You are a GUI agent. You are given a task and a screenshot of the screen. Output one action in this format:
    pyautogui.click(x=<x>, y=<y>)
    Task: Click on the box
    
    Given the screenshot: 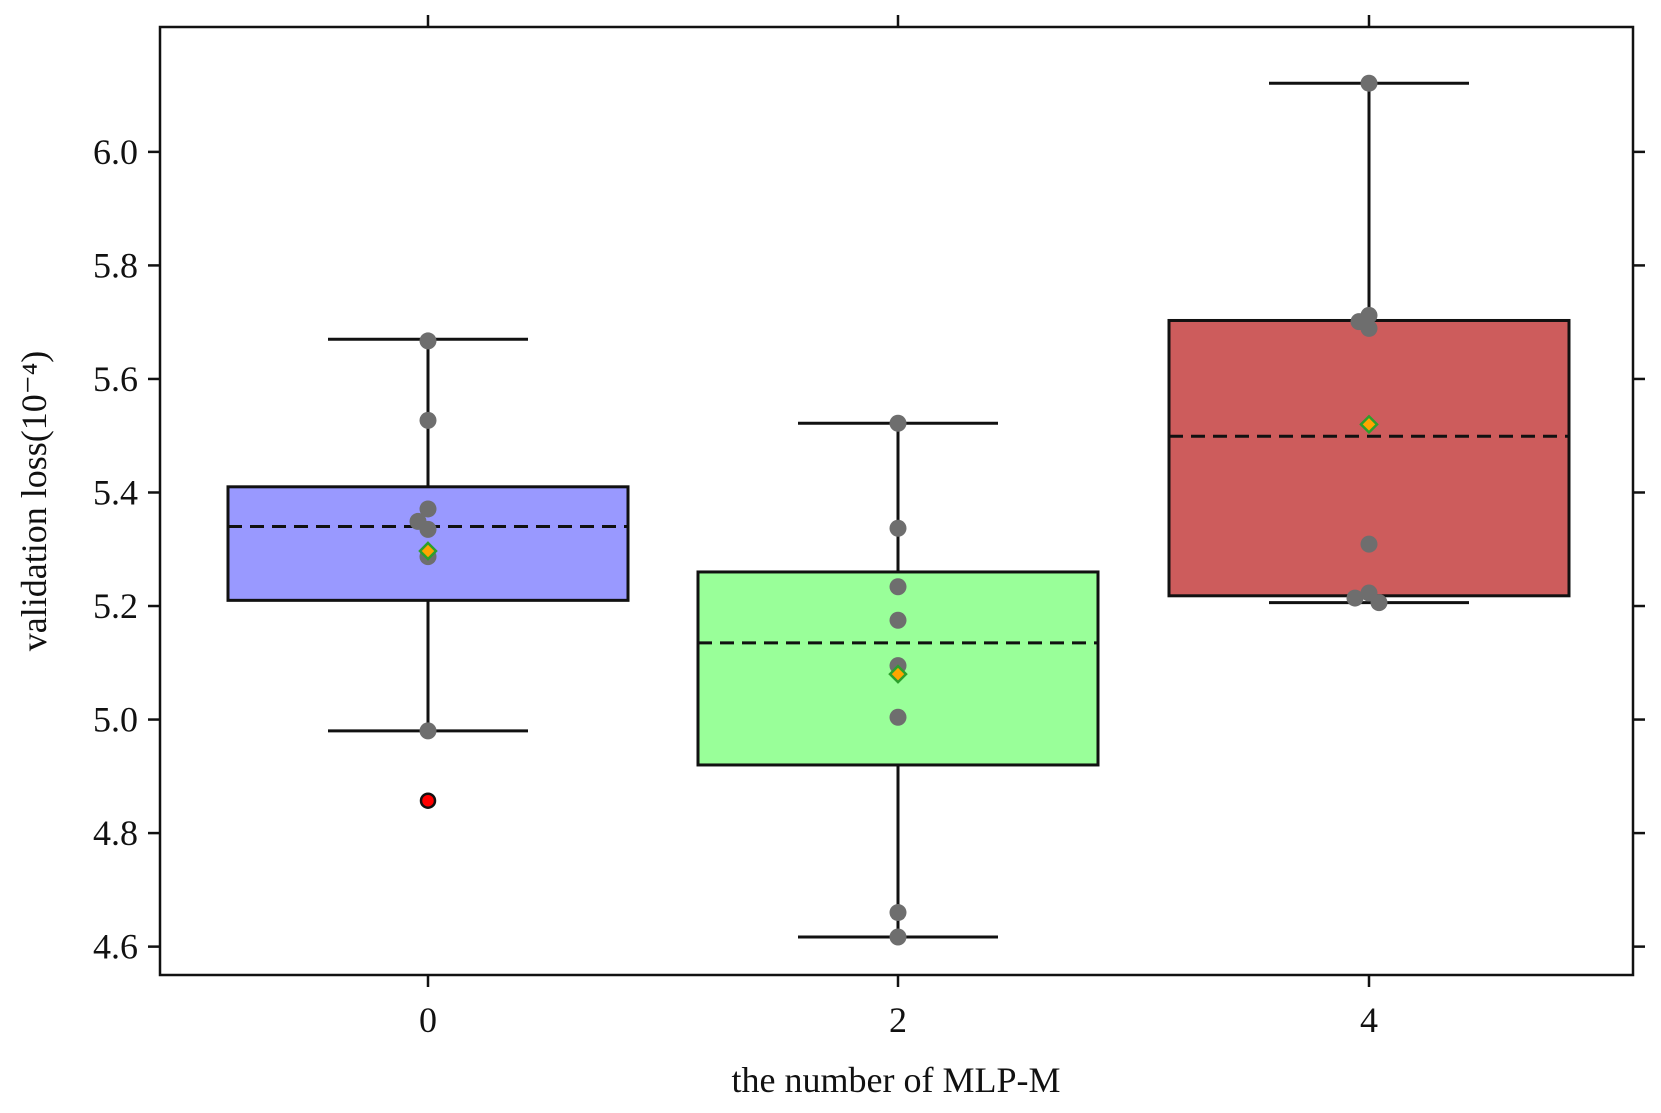 What is the action you would take?
    pyautogui.click(x=1369, y=458)
    